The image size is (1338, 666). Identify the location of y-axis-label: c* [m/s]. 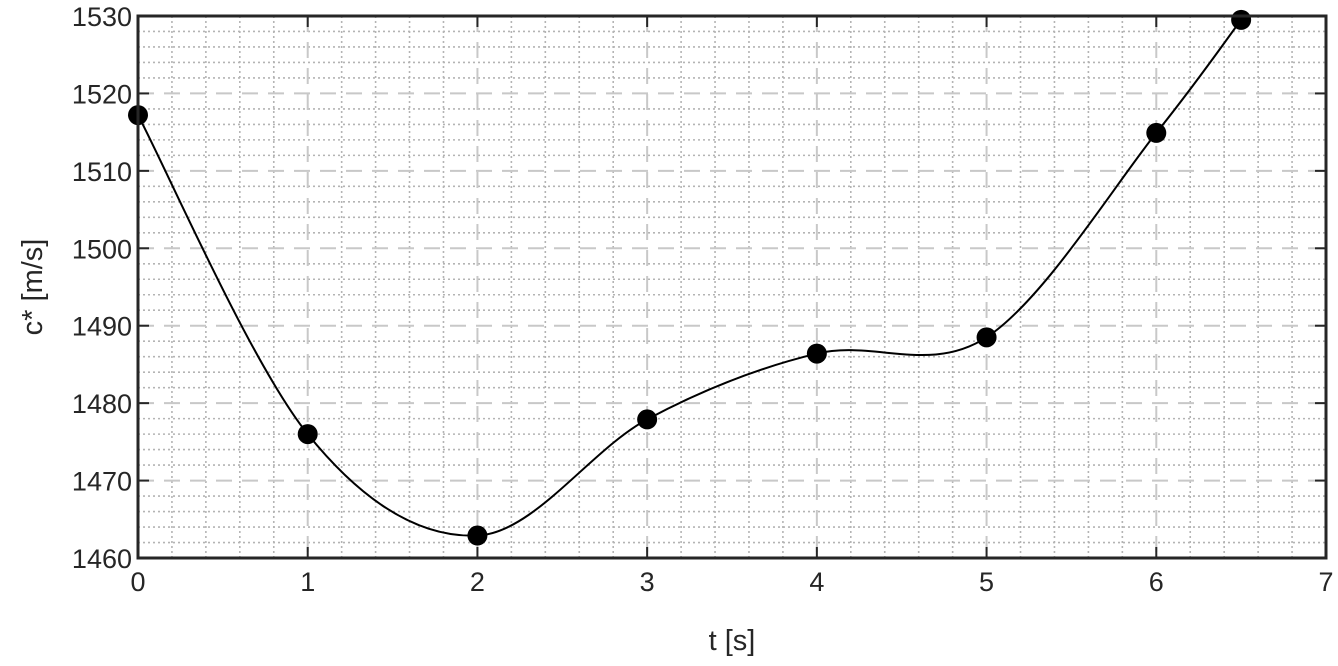
(33, 287).